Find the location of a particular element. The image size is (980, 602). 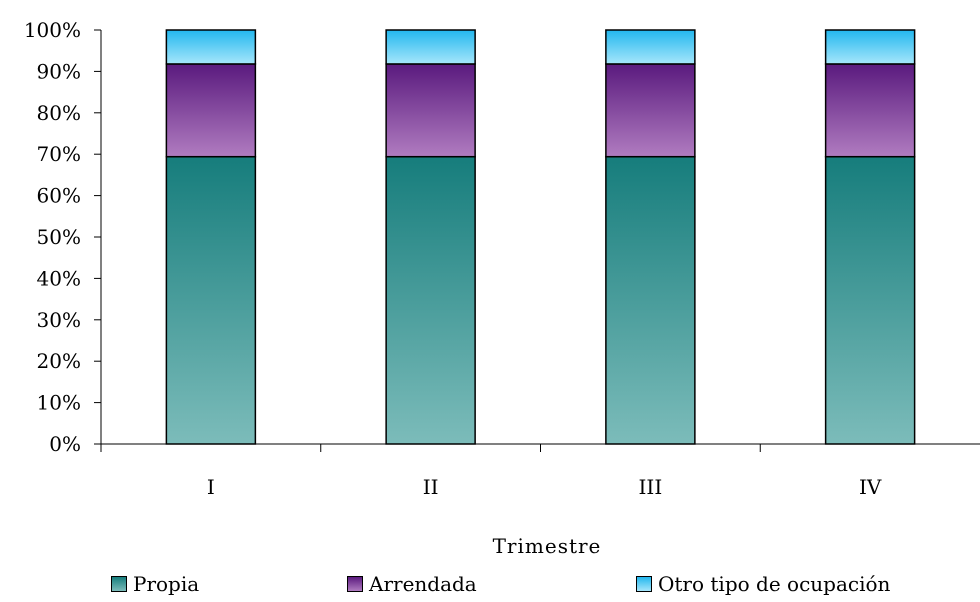

y-tick-label: 10% is located at coordinates (59, 403).